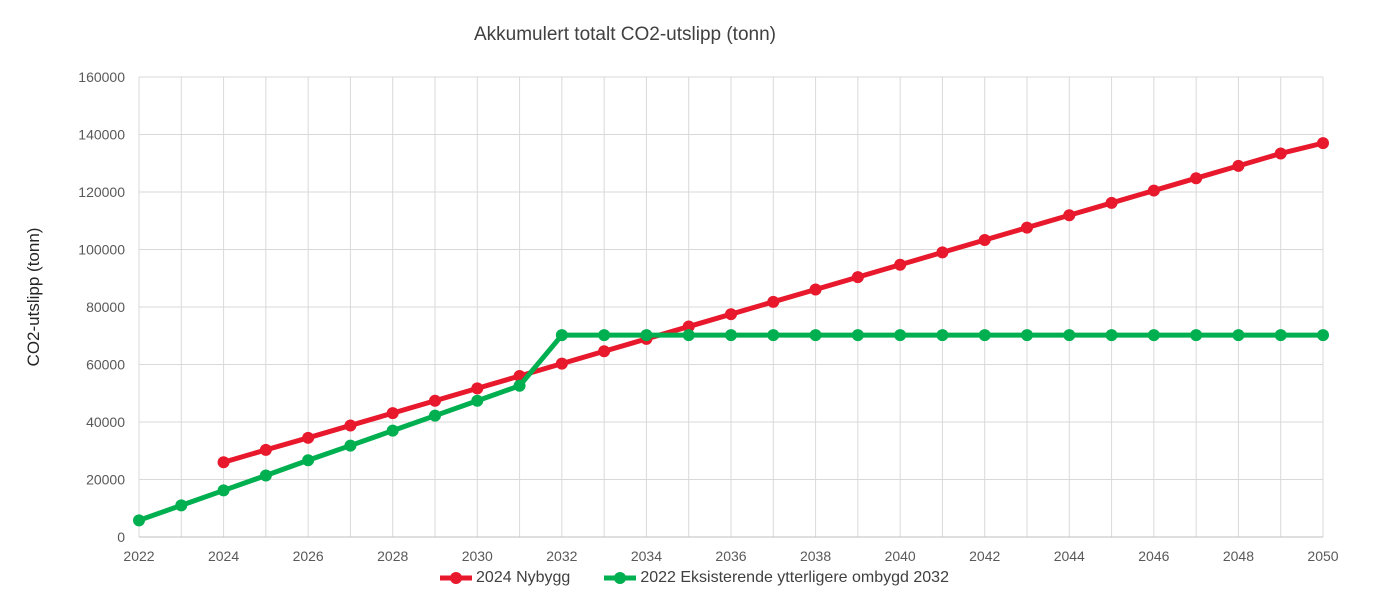 This screenshot has height=601, width=1389. Describe the element at coordinates (900, 556) in the screenshot. I see `x-tick-label: 2040` at that location.